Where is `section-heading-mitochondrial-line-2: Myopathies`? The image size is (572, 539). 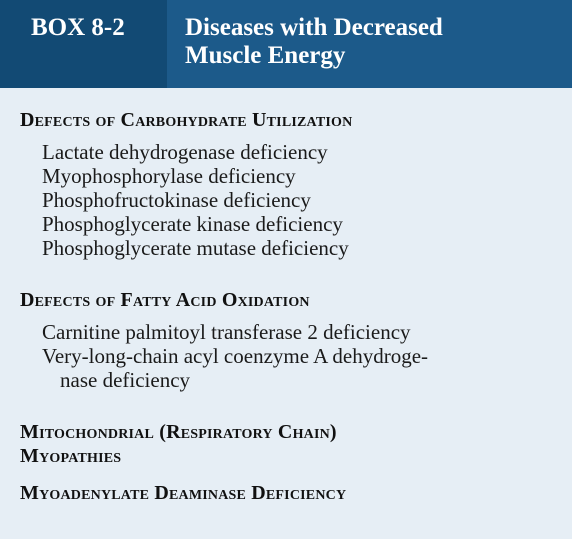 section-heading-mitochondrial-line-2: Myopathies is located at coordinates (71, 456).